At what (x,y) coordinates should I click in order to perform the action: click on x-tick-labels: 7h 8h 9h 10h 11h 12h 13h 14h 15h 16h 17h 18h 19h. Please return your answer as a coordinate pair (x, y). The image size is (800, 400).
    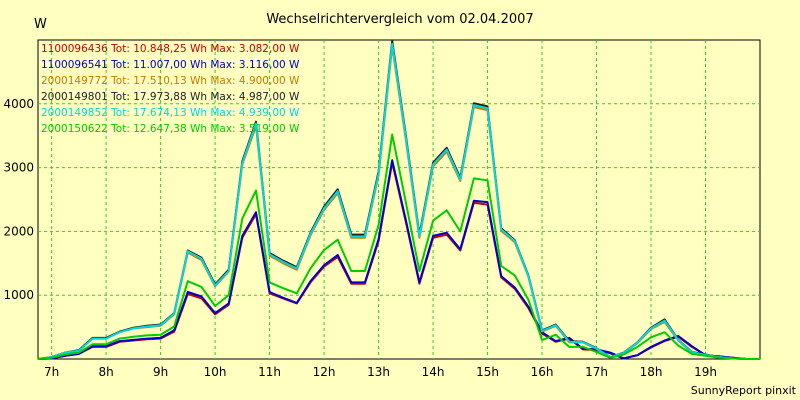
    Looking at the image, I should click on (380, 372).